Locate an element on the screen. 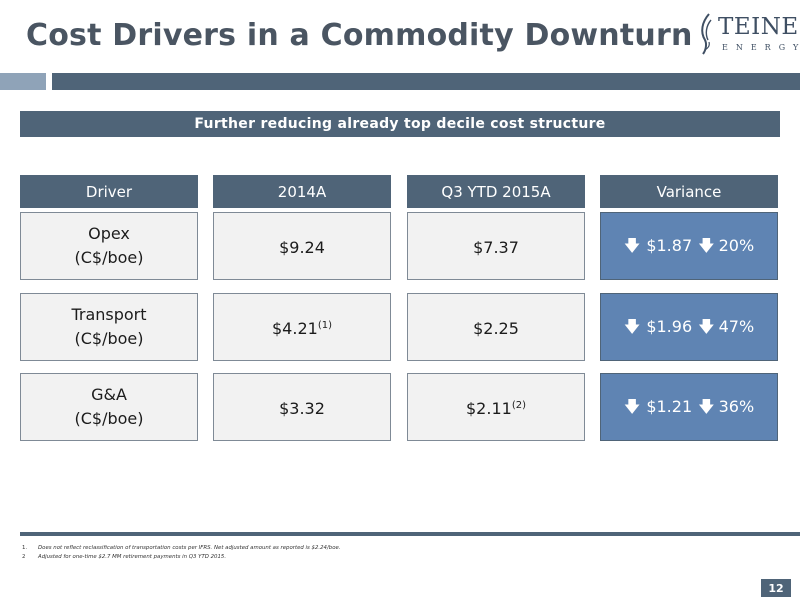  driver-label: Transport is located at coordinates (109, 314).